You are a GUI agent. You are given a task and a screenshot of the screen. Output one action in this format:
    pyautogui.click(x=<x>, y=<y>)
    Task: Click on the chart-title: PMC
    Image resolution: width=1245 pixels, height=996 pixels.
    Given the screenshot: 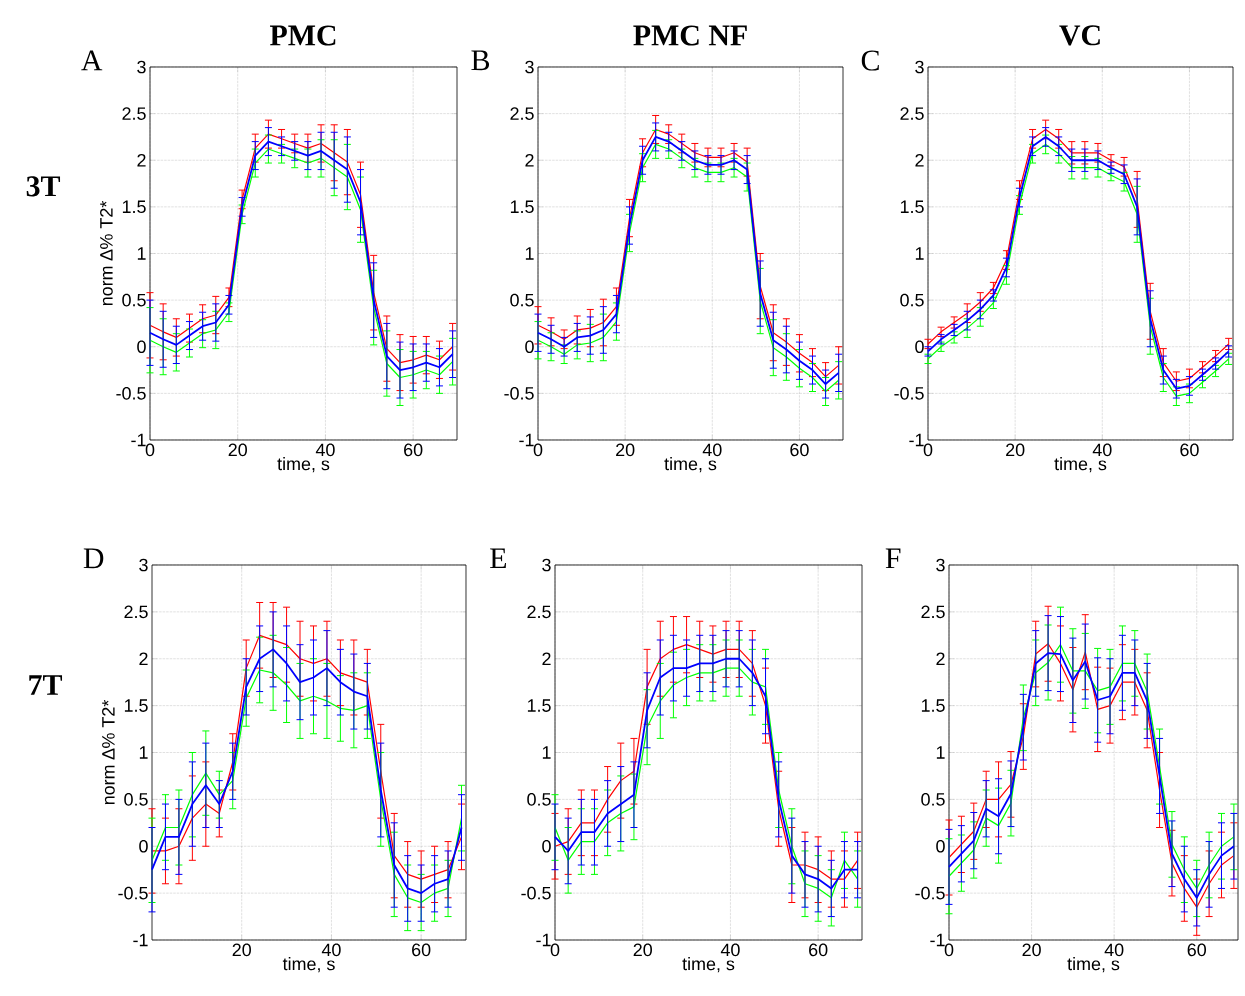 What is the action you would take?
    pyautogui.click(x=302, y=35)
    